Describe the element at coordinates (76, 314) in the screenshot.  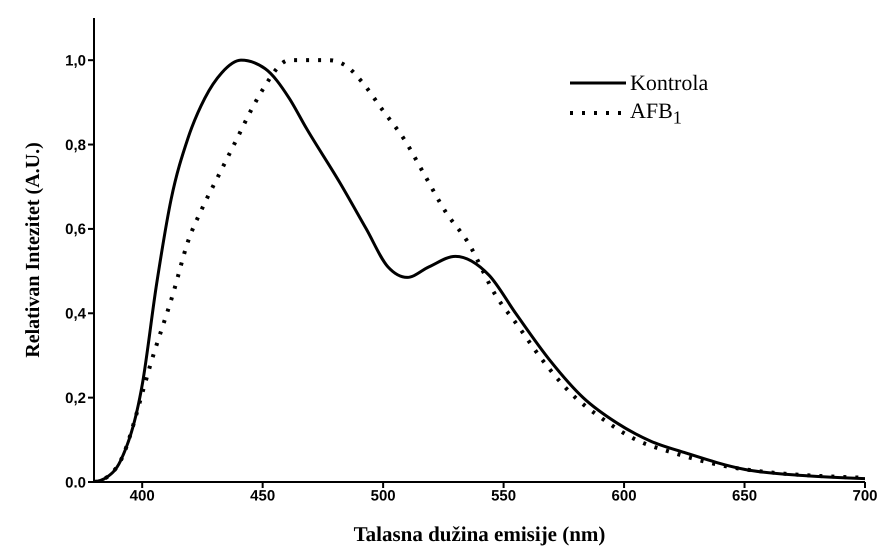
I see `y-tick-label: 0,4` at that location.